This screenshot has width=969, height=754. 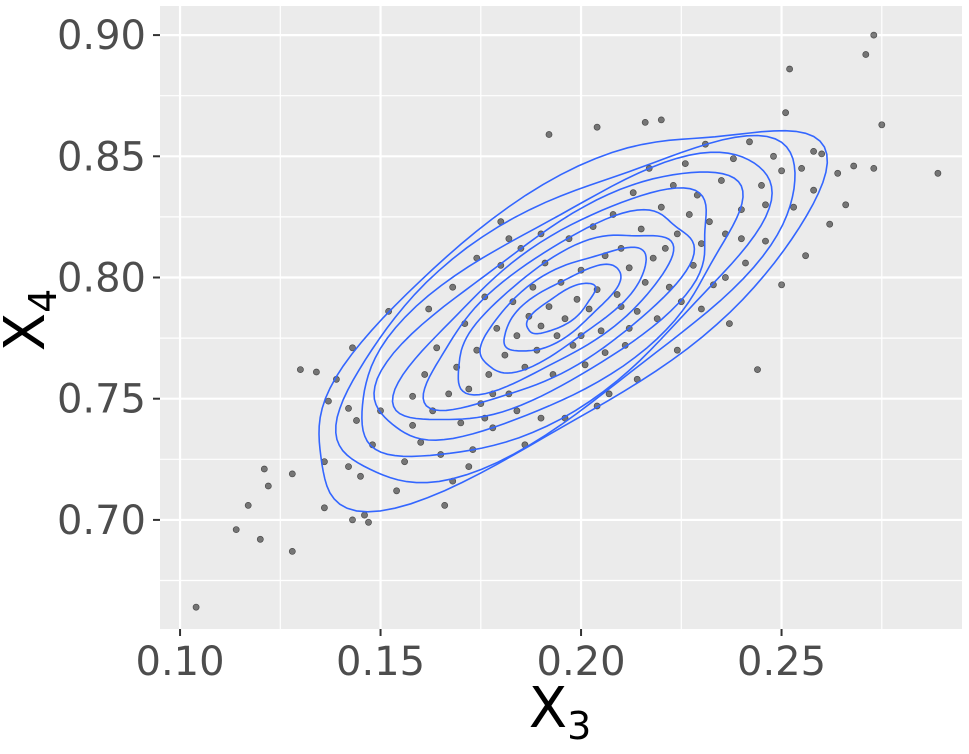 I want to click on y-tick-label: 0.80, so click(x=101, y=279).